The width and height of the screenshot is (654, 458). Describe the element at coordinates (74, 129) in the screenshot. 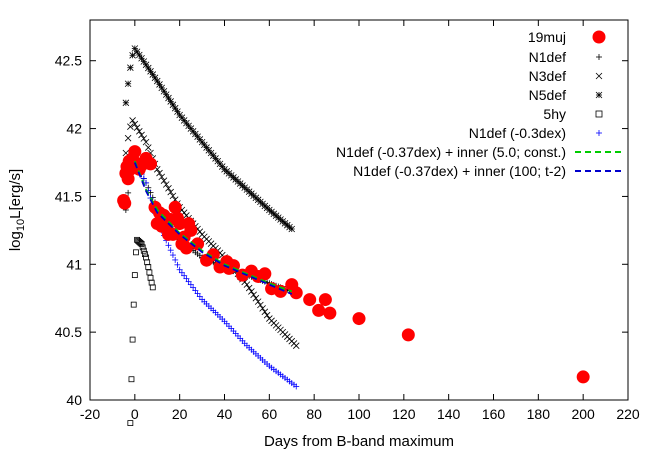

I see `y-tick-label: 42` at that location.